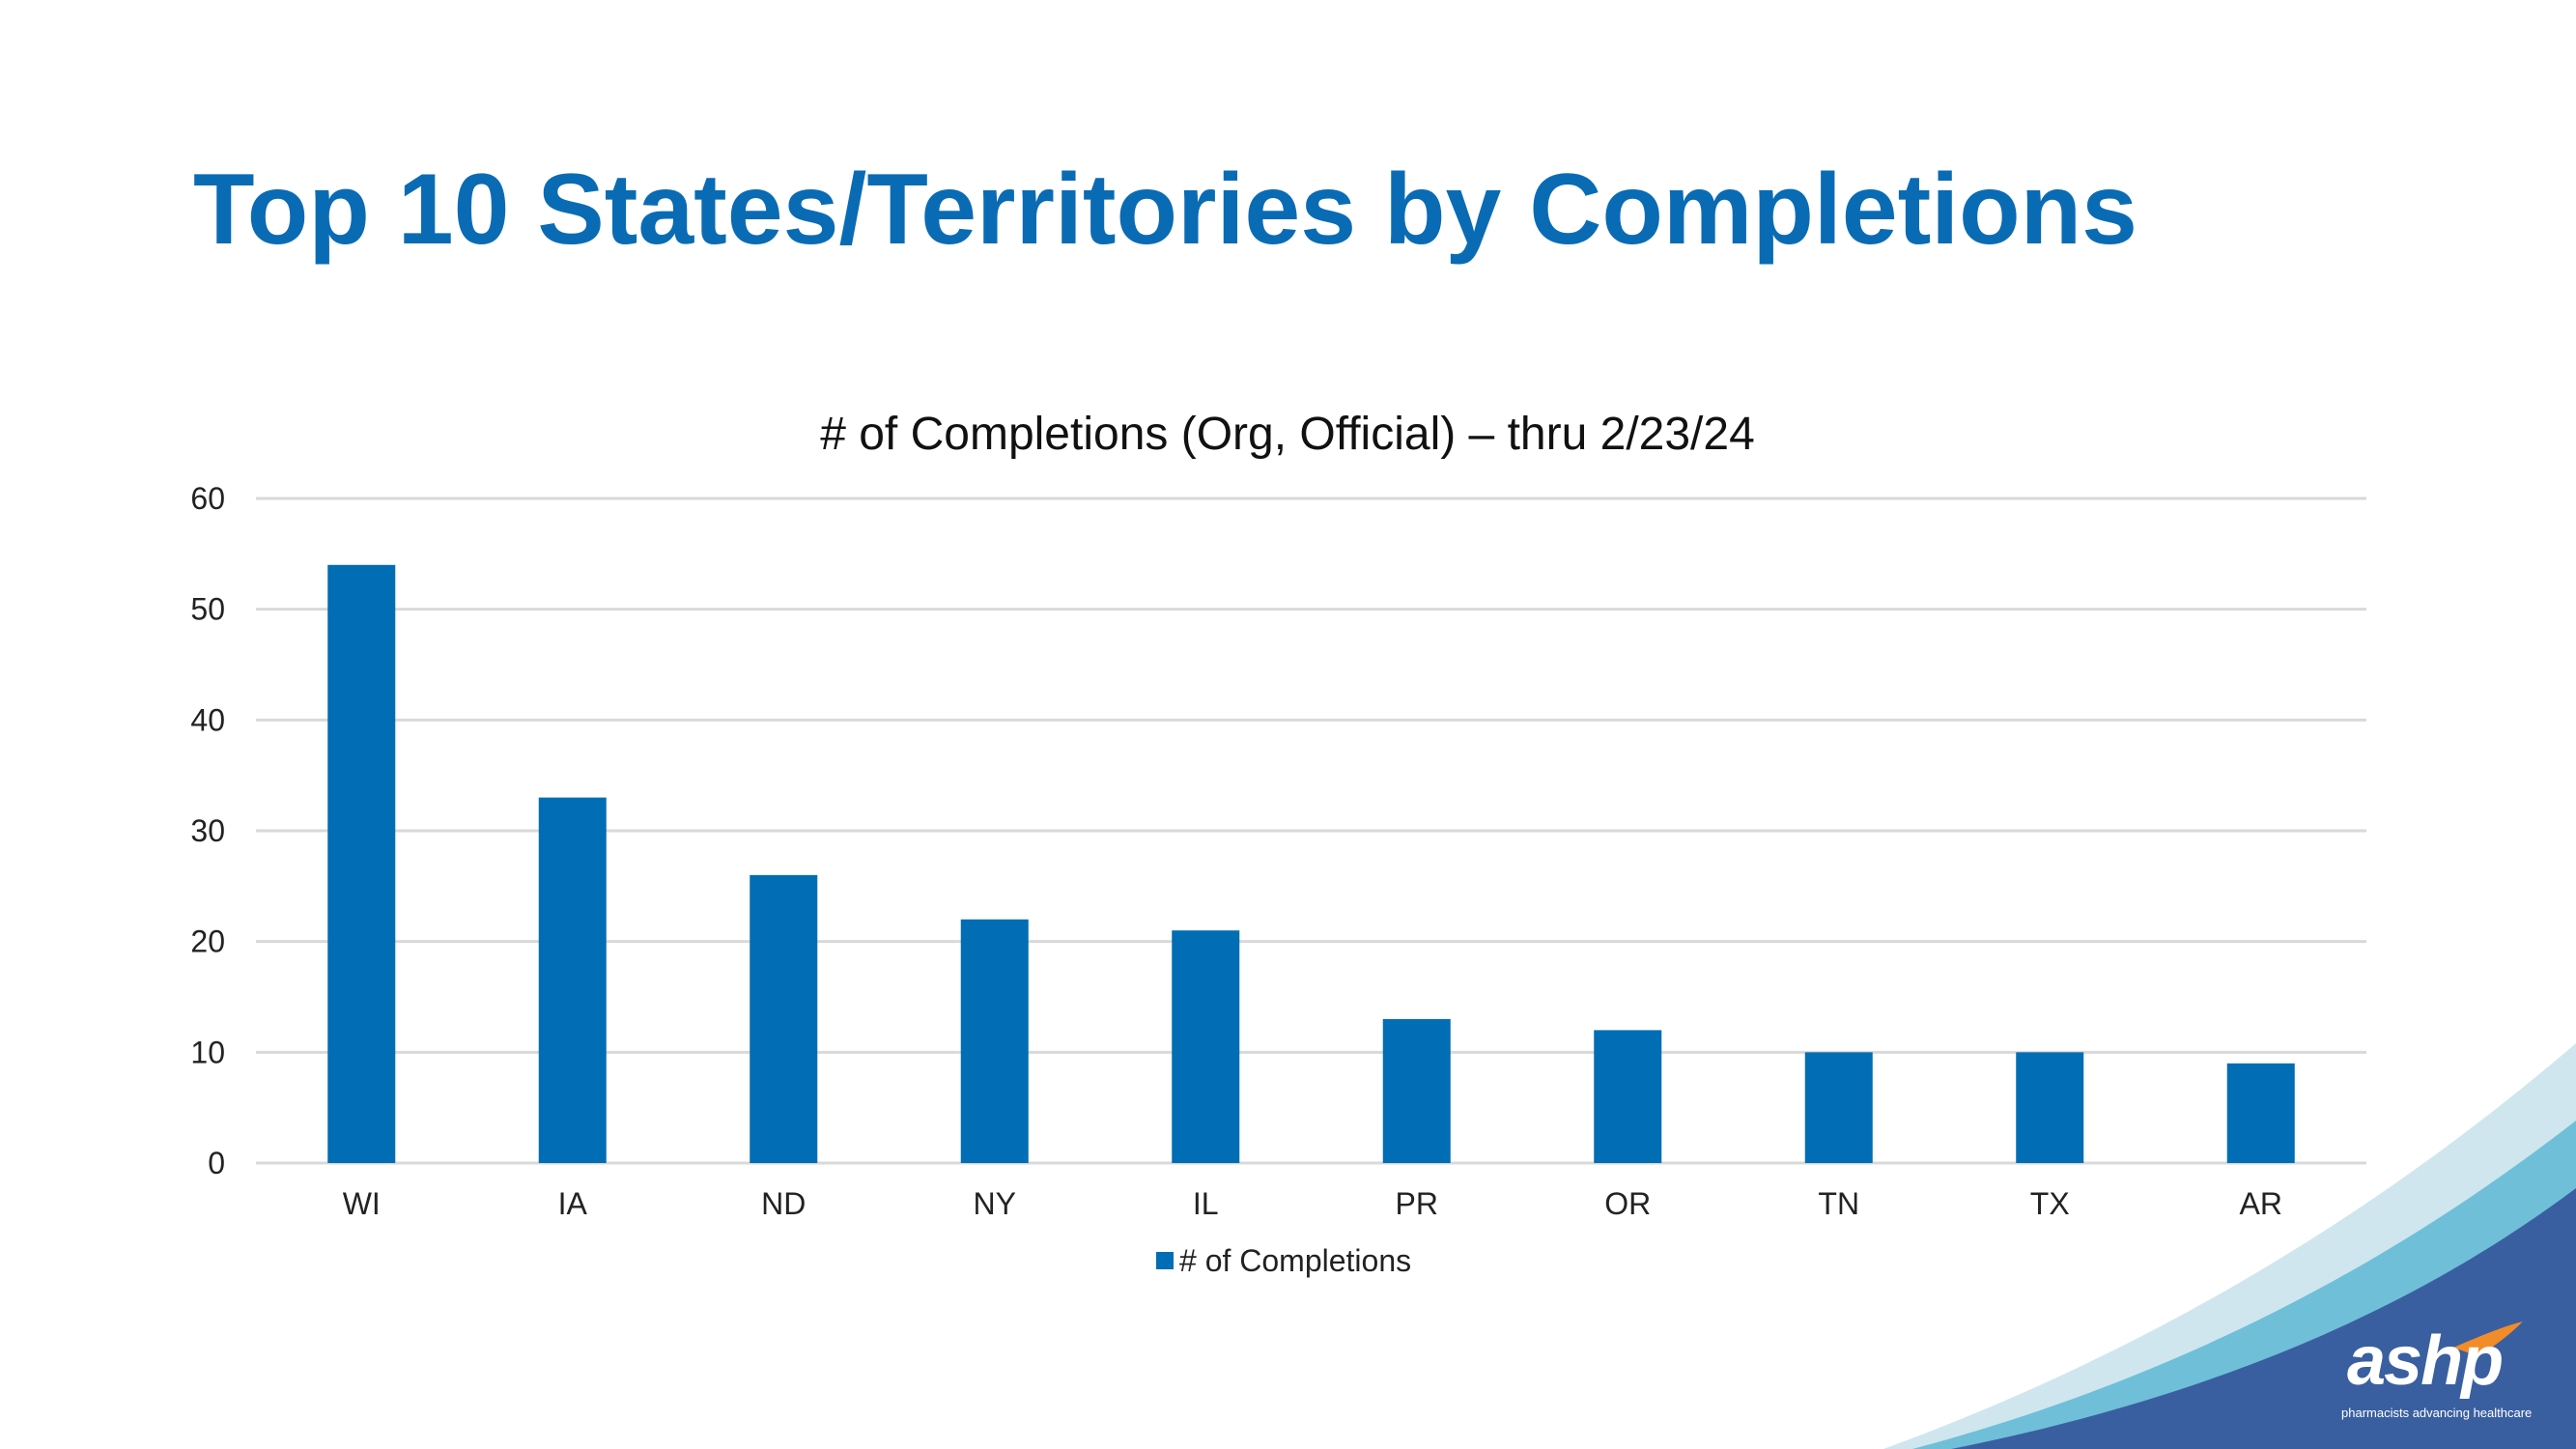 Image resolution: width=2576 pixels, height=1449 pixels. What do you see at coordinates (1627, 1203) in the screenshot?
I see `x-tick-label: OR` at bounding box center [1627, 1203].